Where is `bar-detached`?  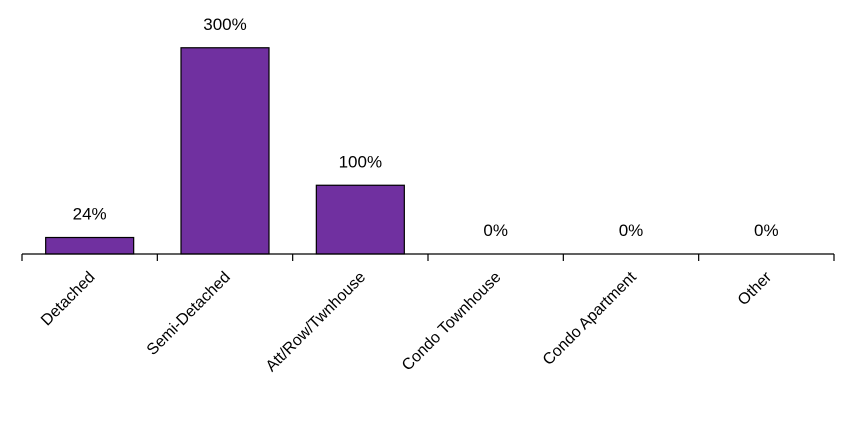 bar-detached is located at coordinates (90, 245).